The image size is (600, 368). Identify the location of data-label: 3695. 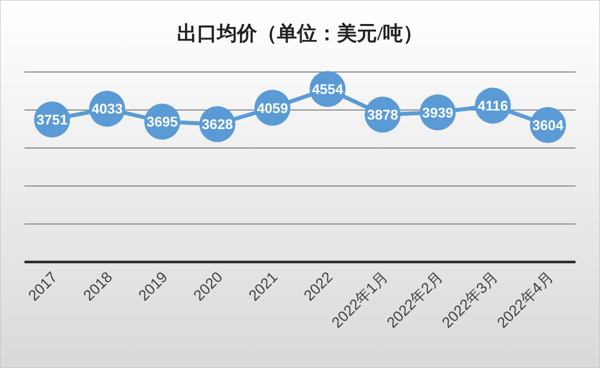
(162, 122).